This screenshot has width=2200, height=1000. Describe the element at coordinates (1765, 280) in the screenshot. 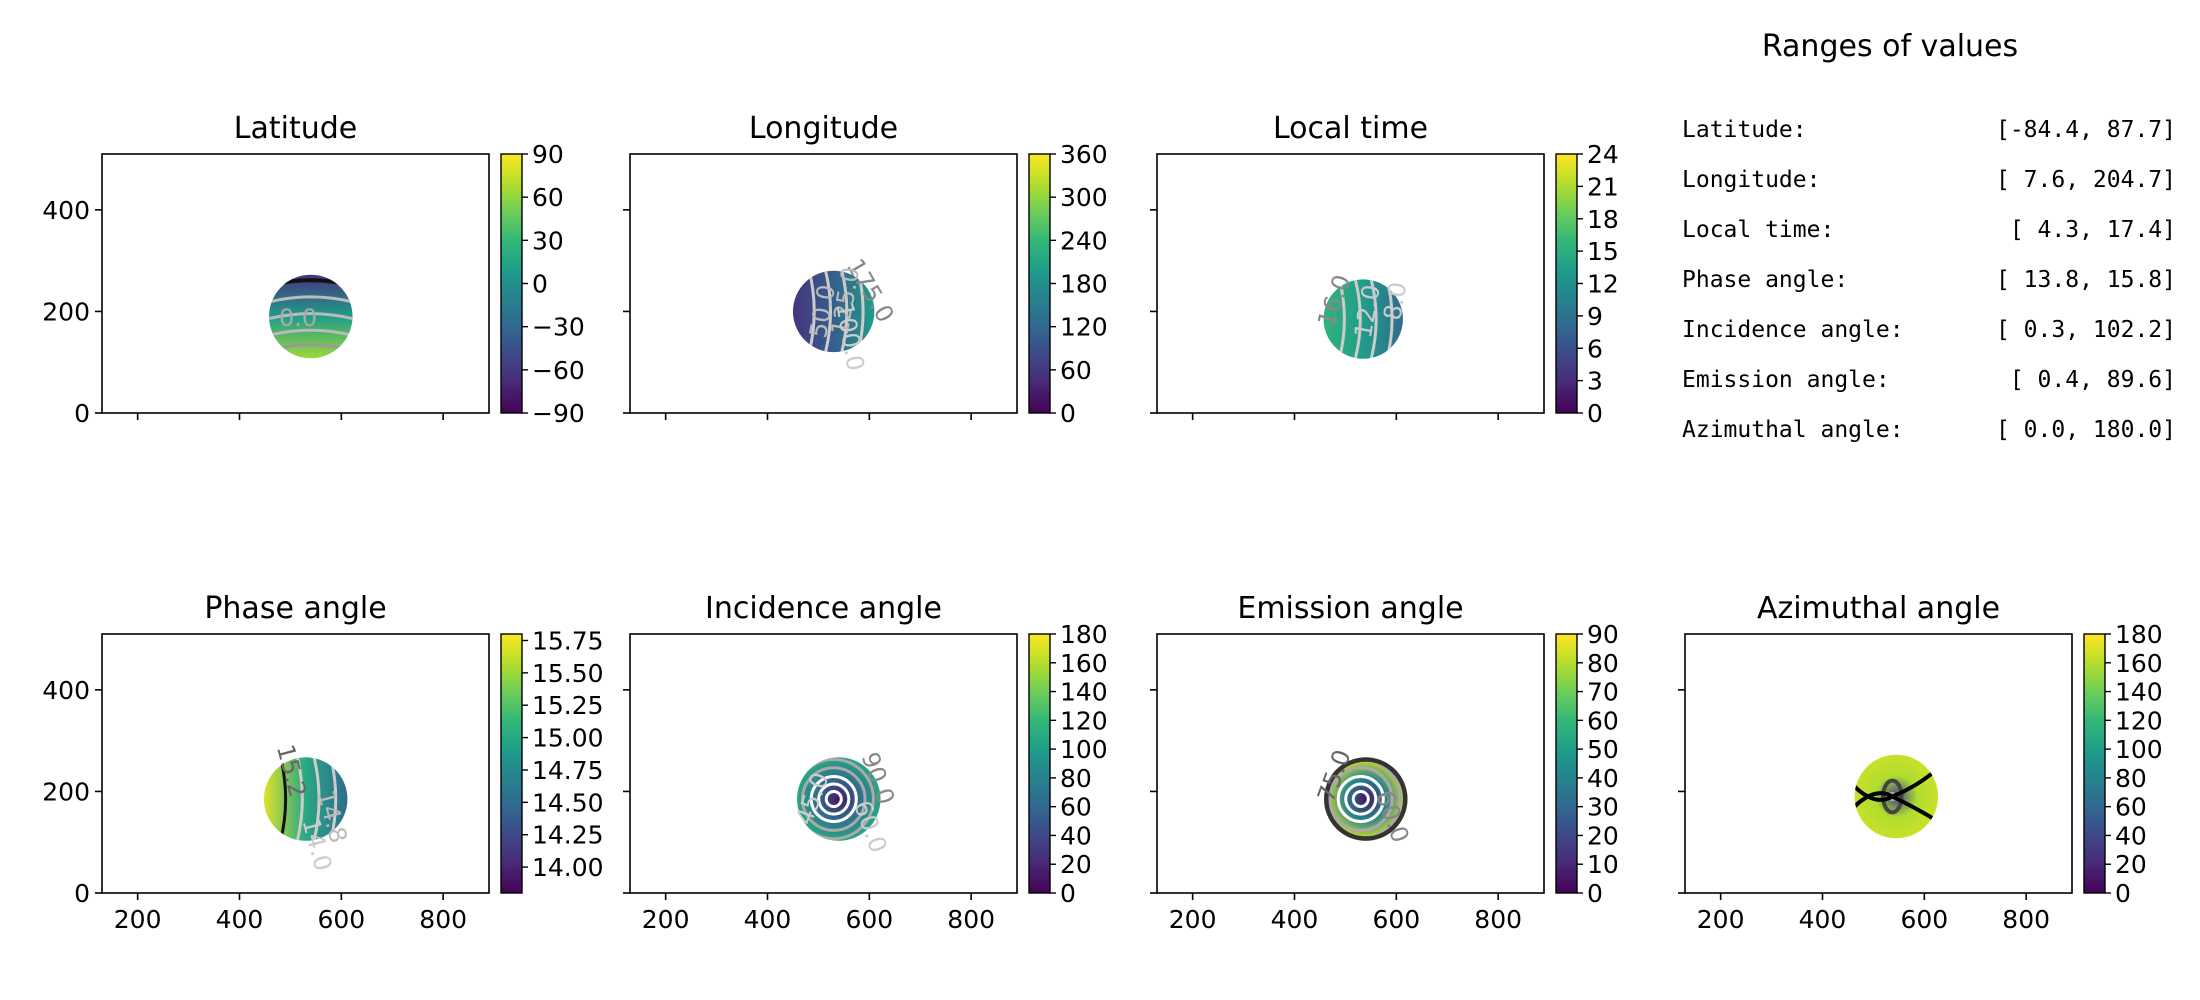

I see `range-label: Phase angle:` at that location.